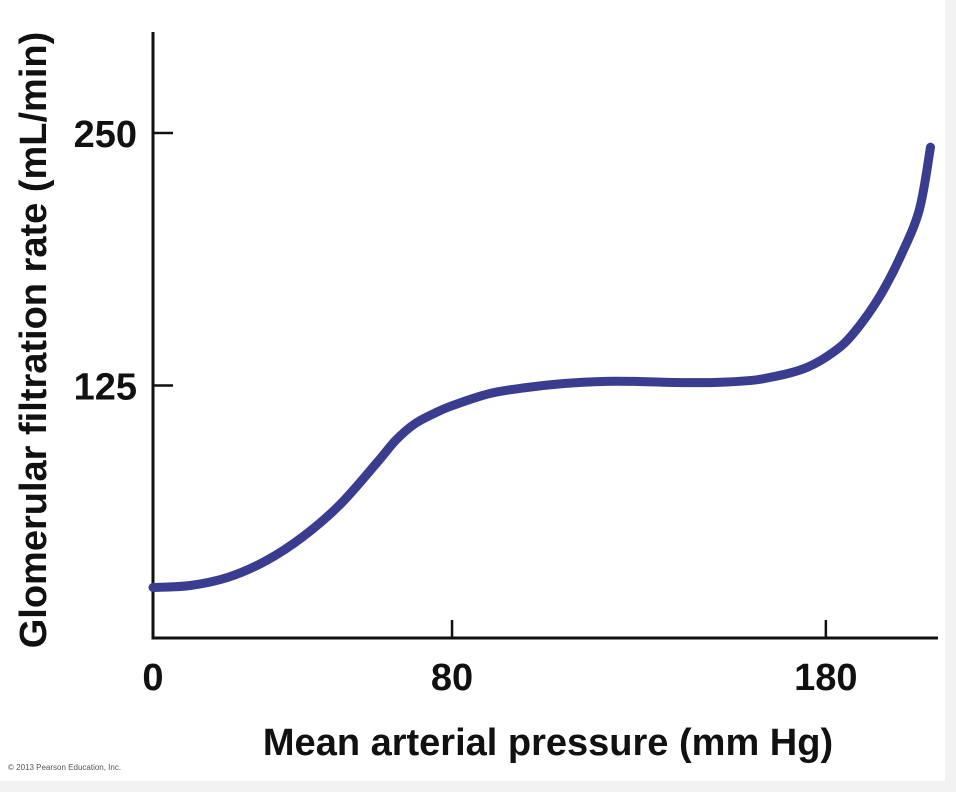 The image size is (956, 792). What do you see at coordinates (152, 678) in the screenshot?
I see `x-tick-label: 0` at bounding box center [152, 678].